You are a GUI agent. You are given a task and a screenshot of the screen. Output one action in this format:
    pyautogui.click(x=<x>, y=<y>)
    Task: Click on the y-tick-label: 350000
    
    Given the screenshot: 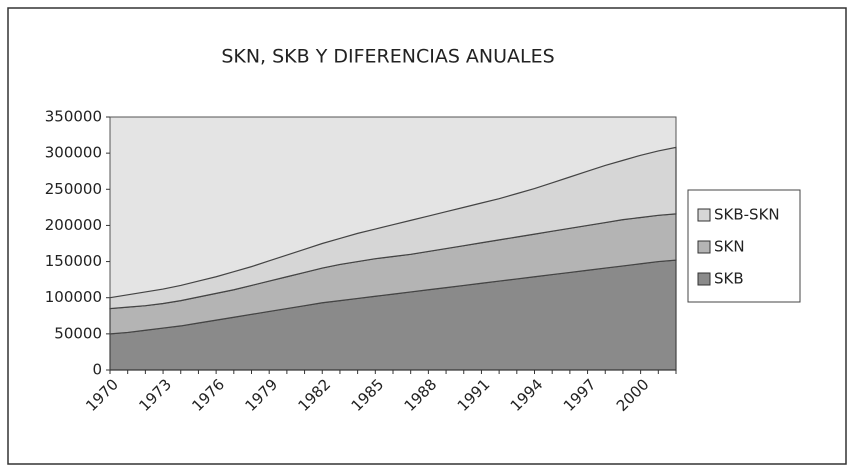 What is the action you would take?
    pyautogui.click(x=73, y=117)
    